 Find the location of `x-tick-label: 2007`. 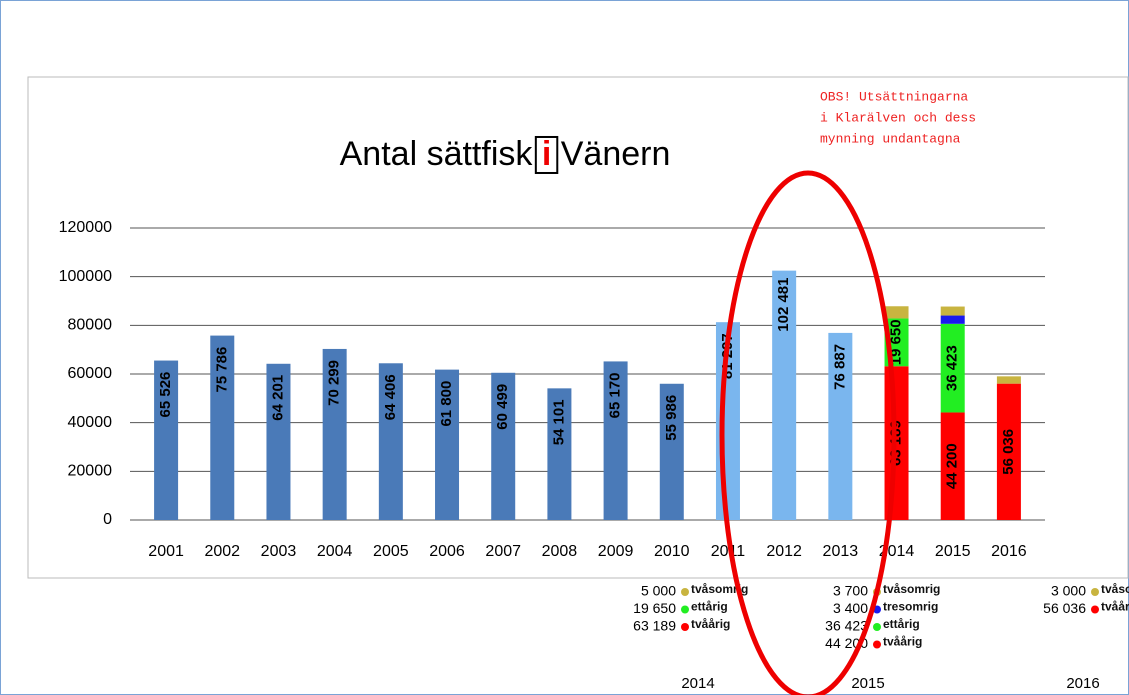

x-tick-label: 2007 is located at coordinates (503, 551).